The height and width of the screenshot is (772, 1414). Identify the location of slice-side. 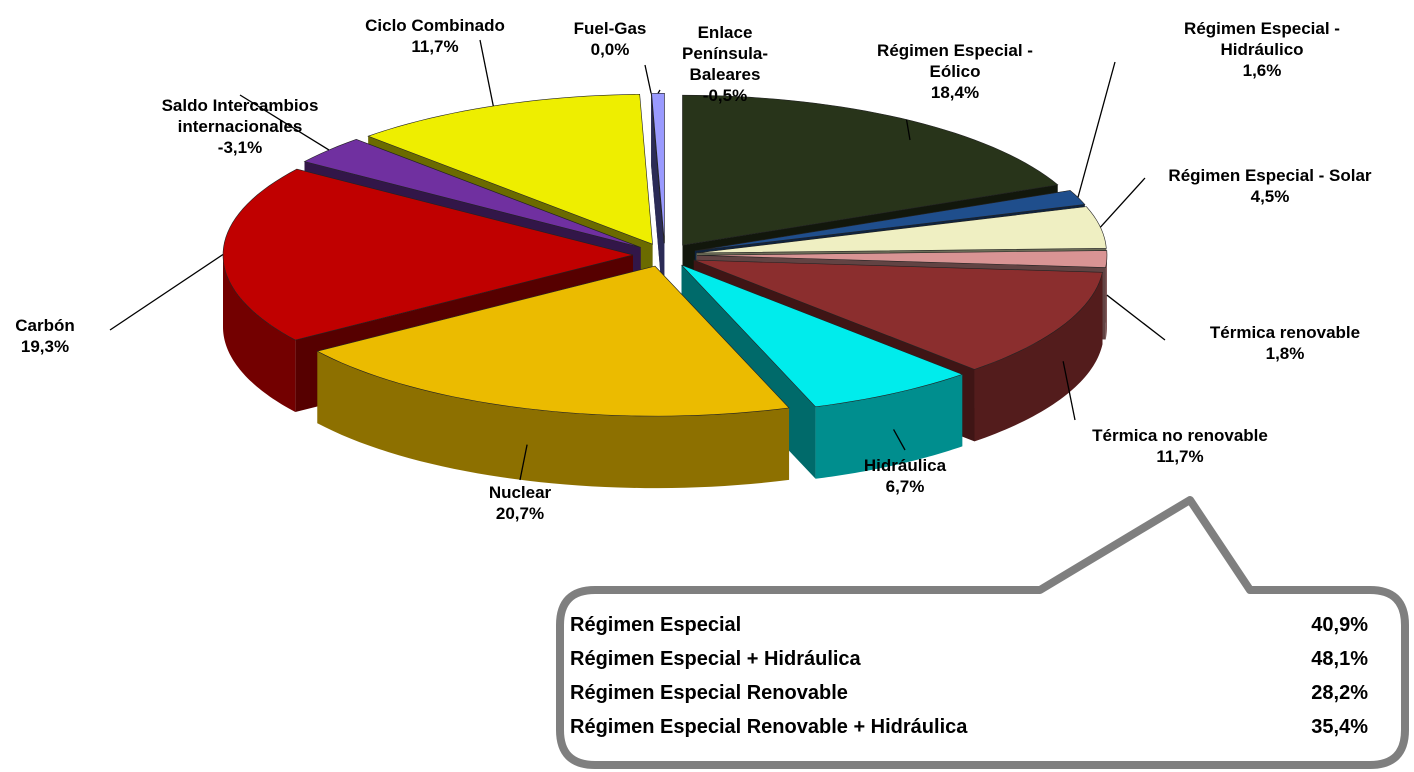
(657, 204).